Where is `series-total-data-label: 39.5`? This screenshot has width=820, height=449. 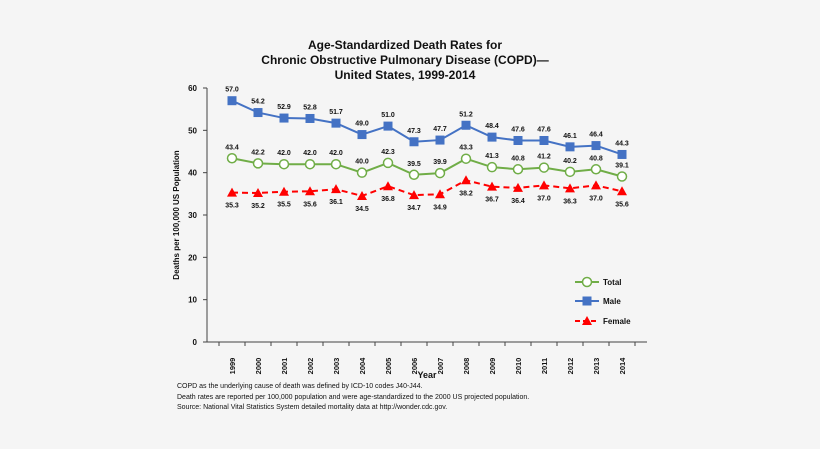 series-total-data-label: 39.5 is located at coordinates (414, 164).